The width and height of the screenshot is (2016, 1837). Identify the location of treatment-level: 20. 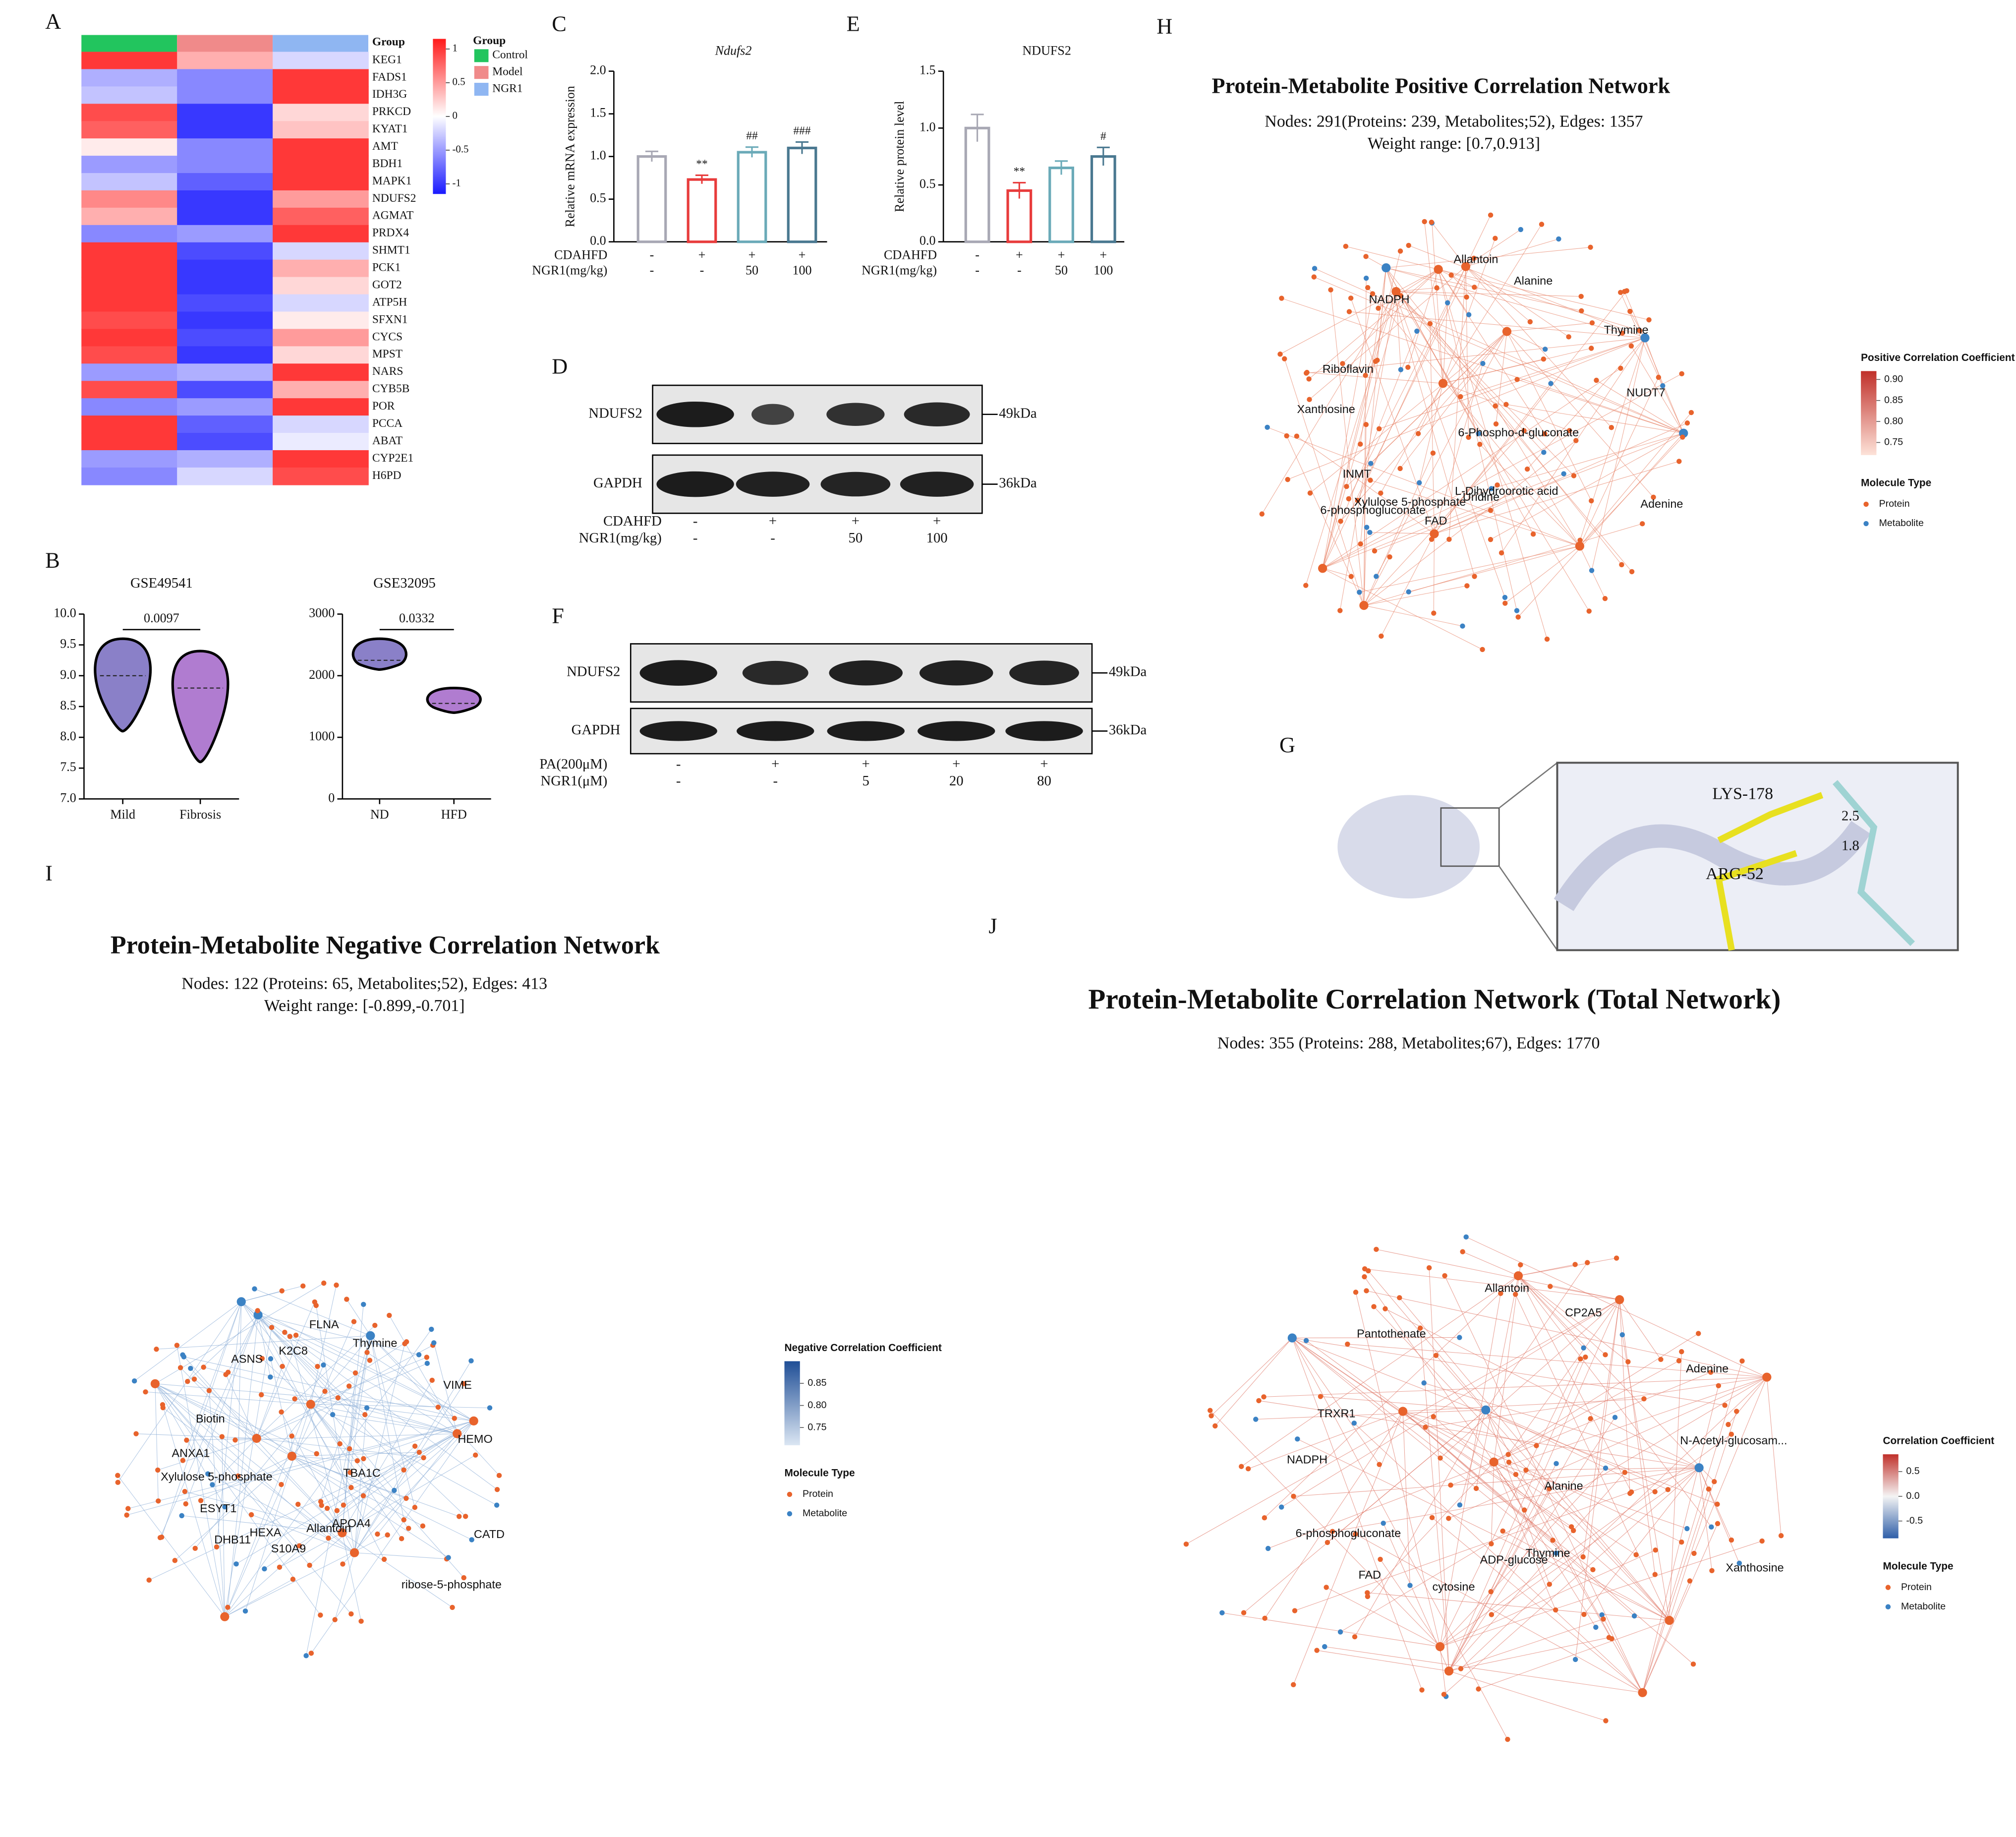
(956, 781).